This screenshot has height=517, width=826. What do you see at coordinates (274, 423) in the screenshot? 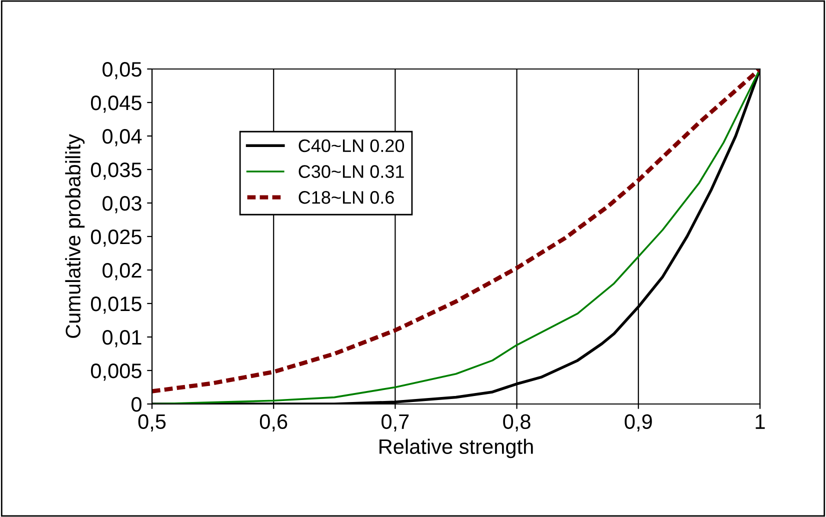
I see `x-tick-label: 0,6` at bounding box center [274, 423].